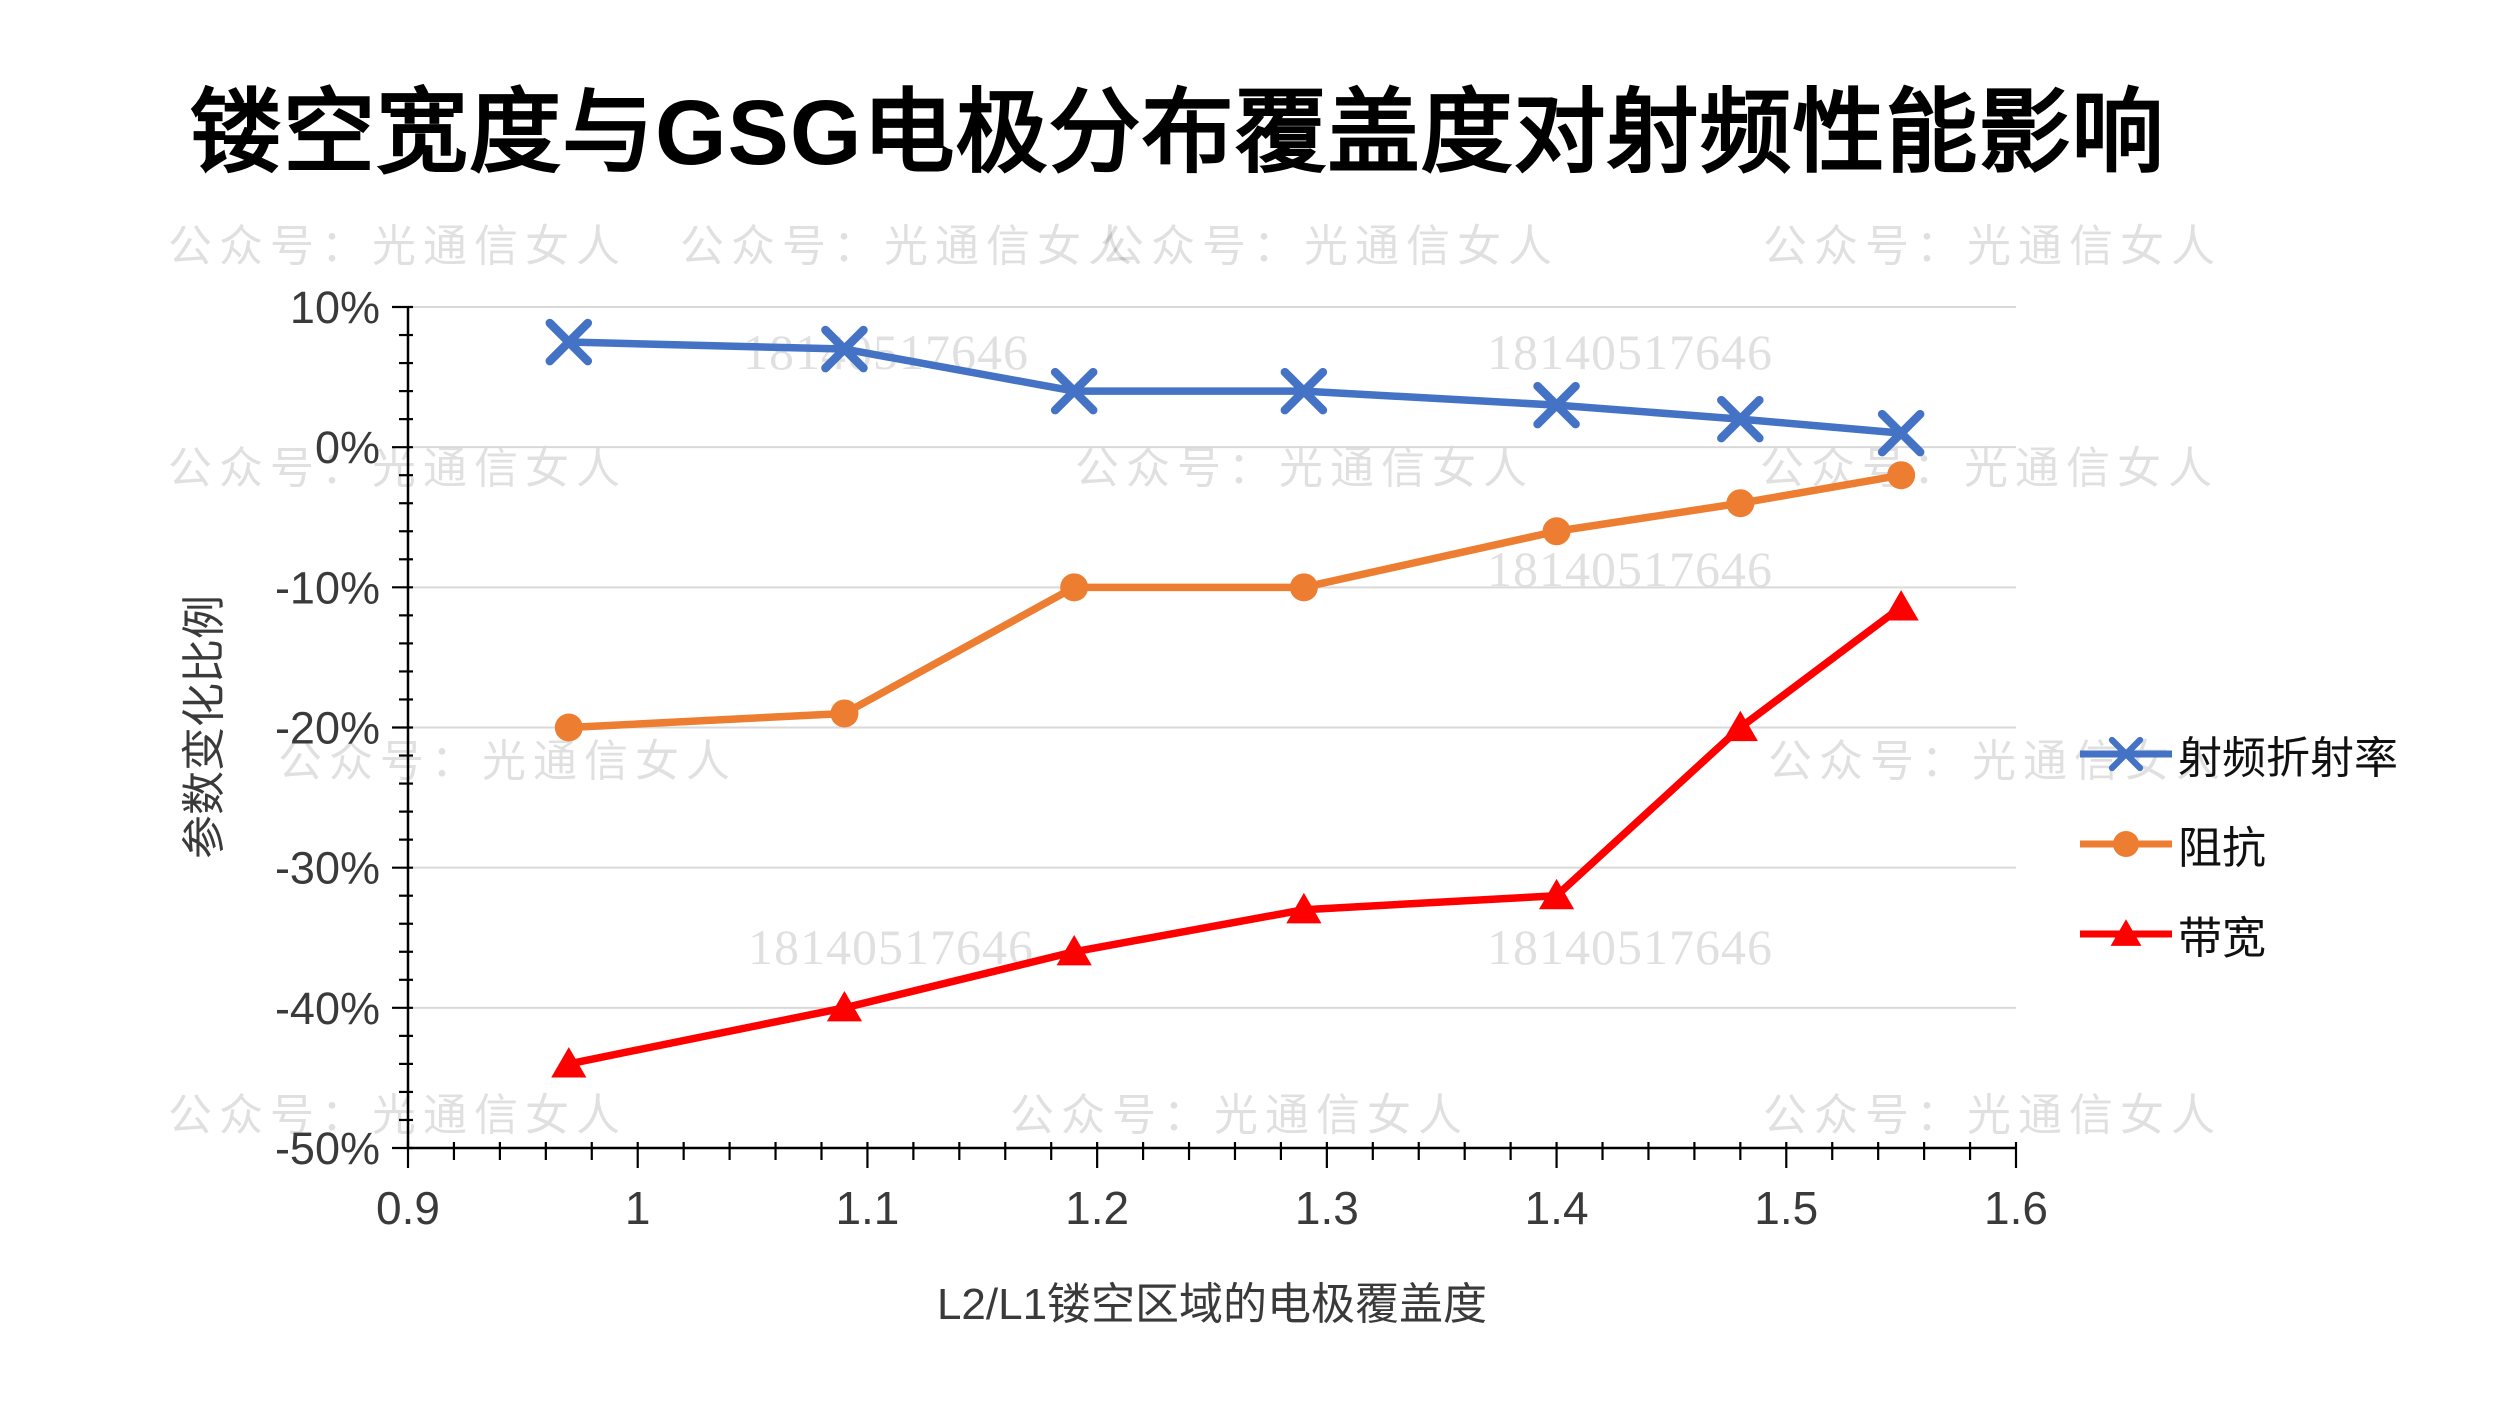  I want to click on legend: 射频折射率 阻抗 带宽, so click(2238, 844).